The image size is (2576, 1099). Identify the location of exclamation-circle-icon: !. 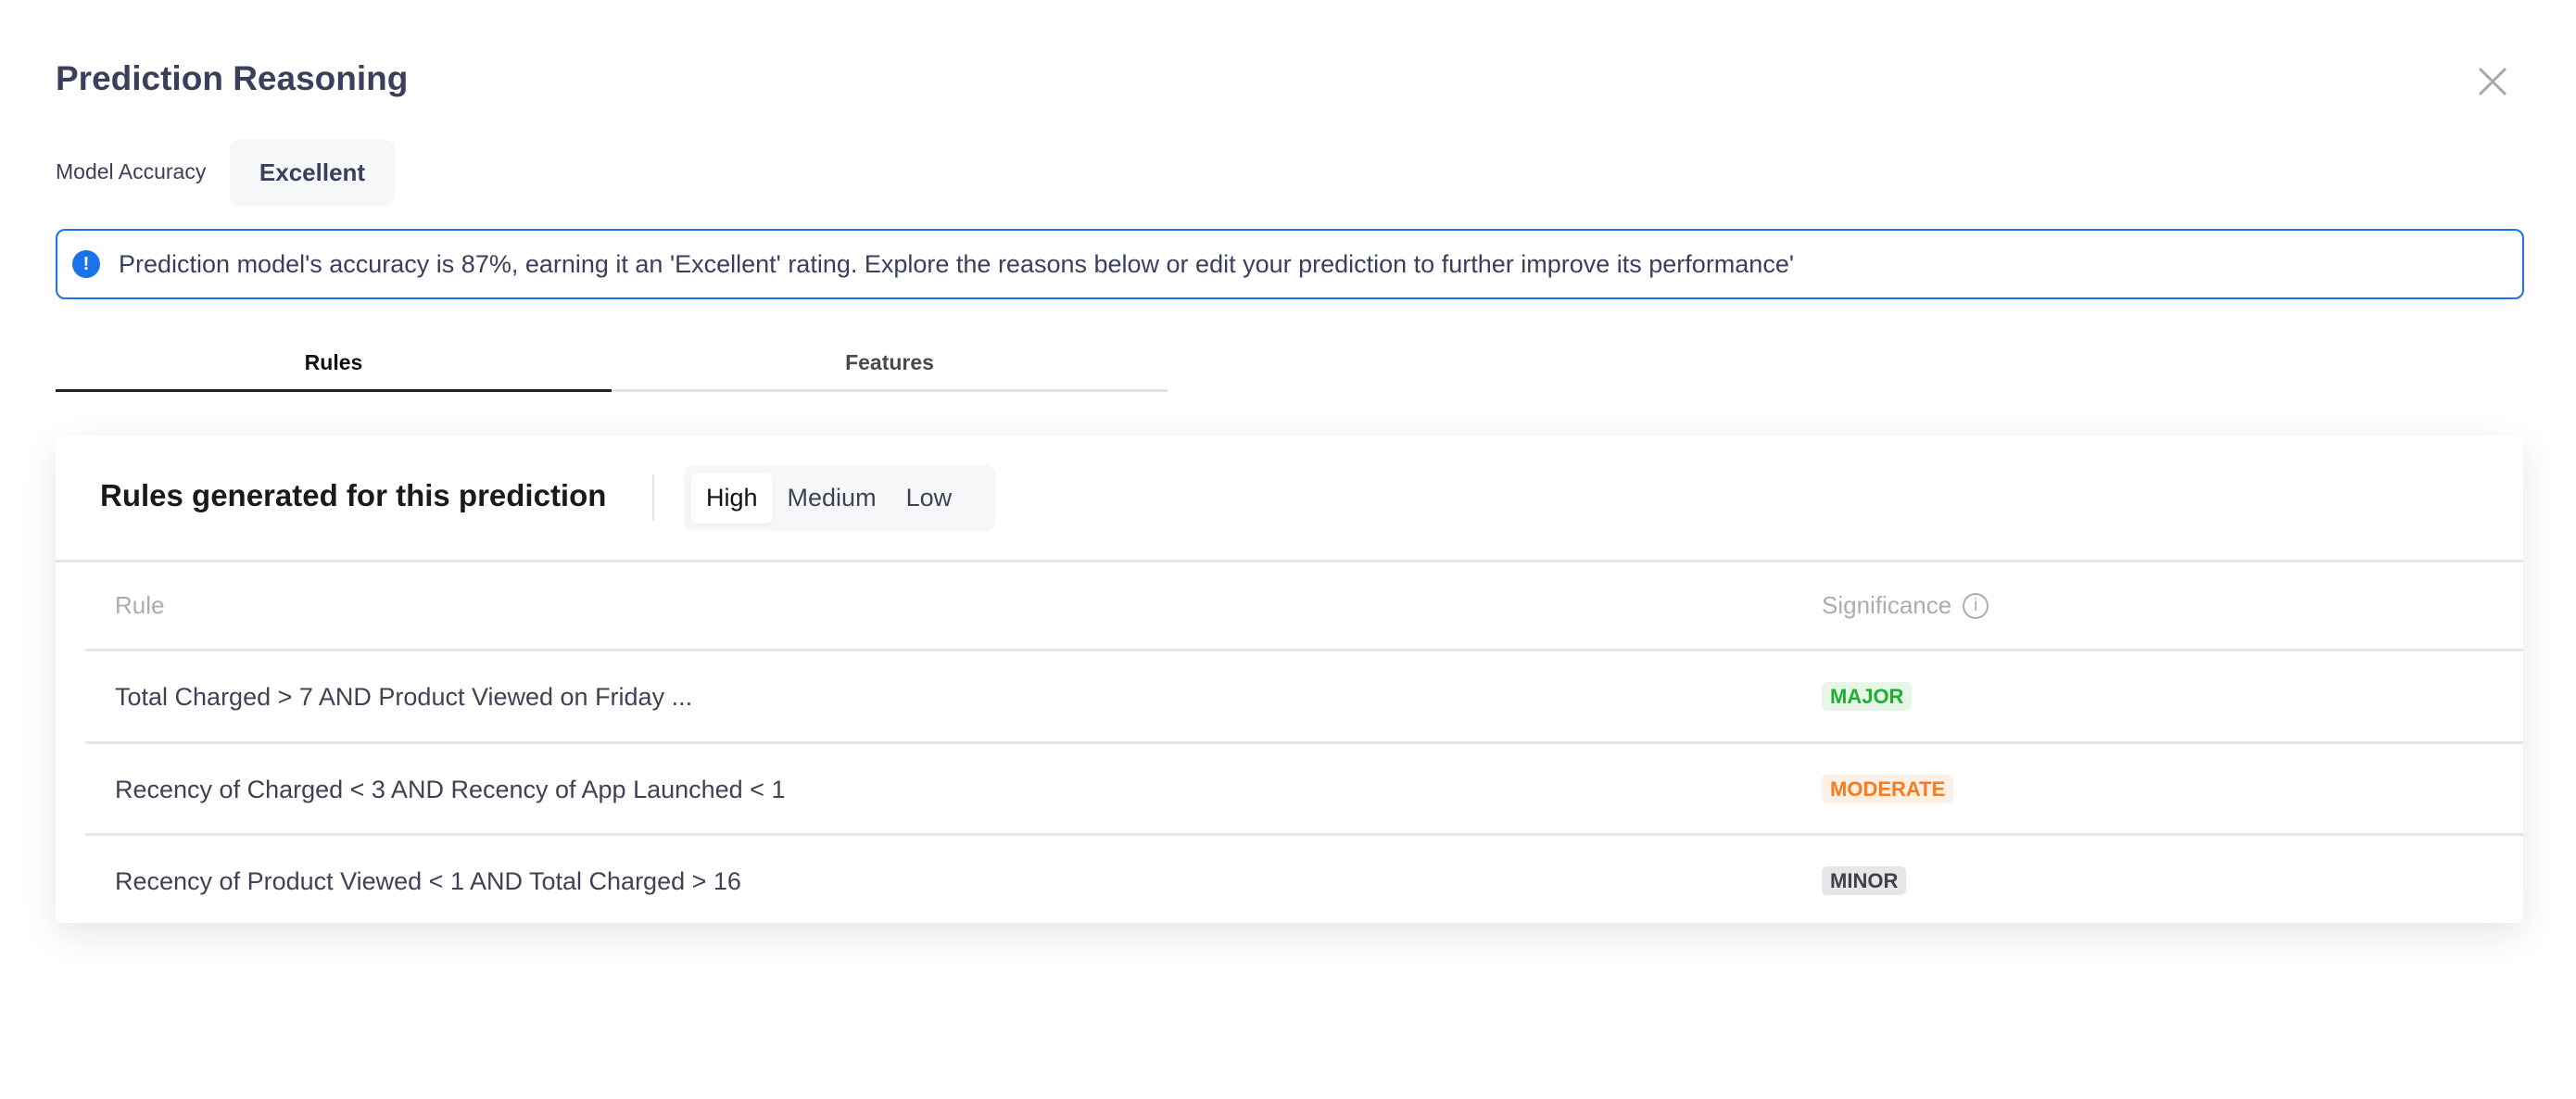
(86, 264).